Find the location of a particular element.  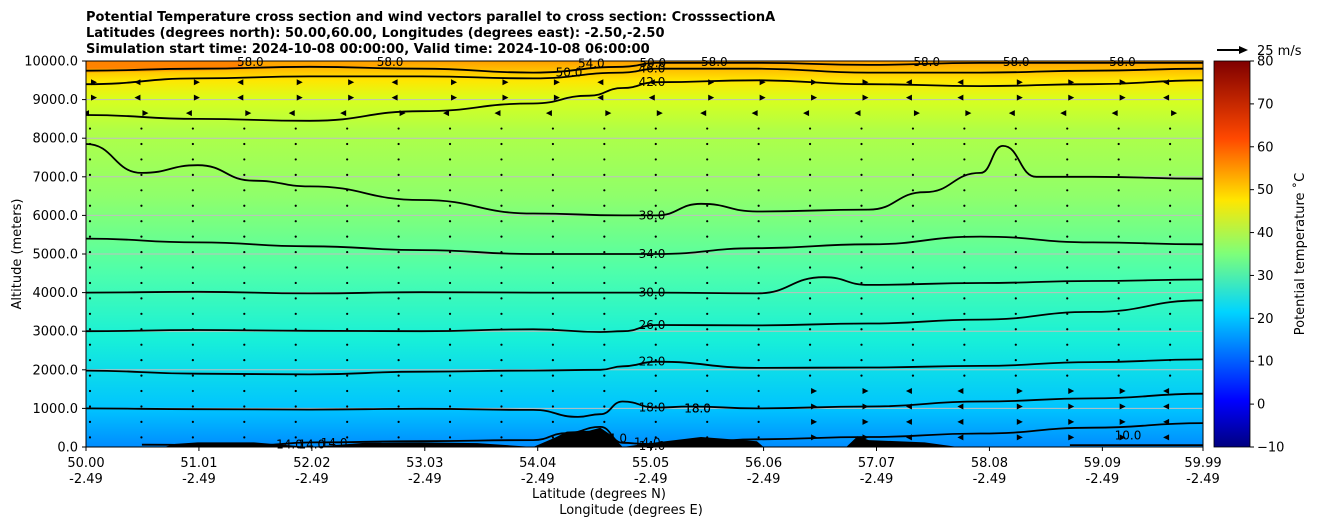

terrain-profile is located at coordinates (561, 437).